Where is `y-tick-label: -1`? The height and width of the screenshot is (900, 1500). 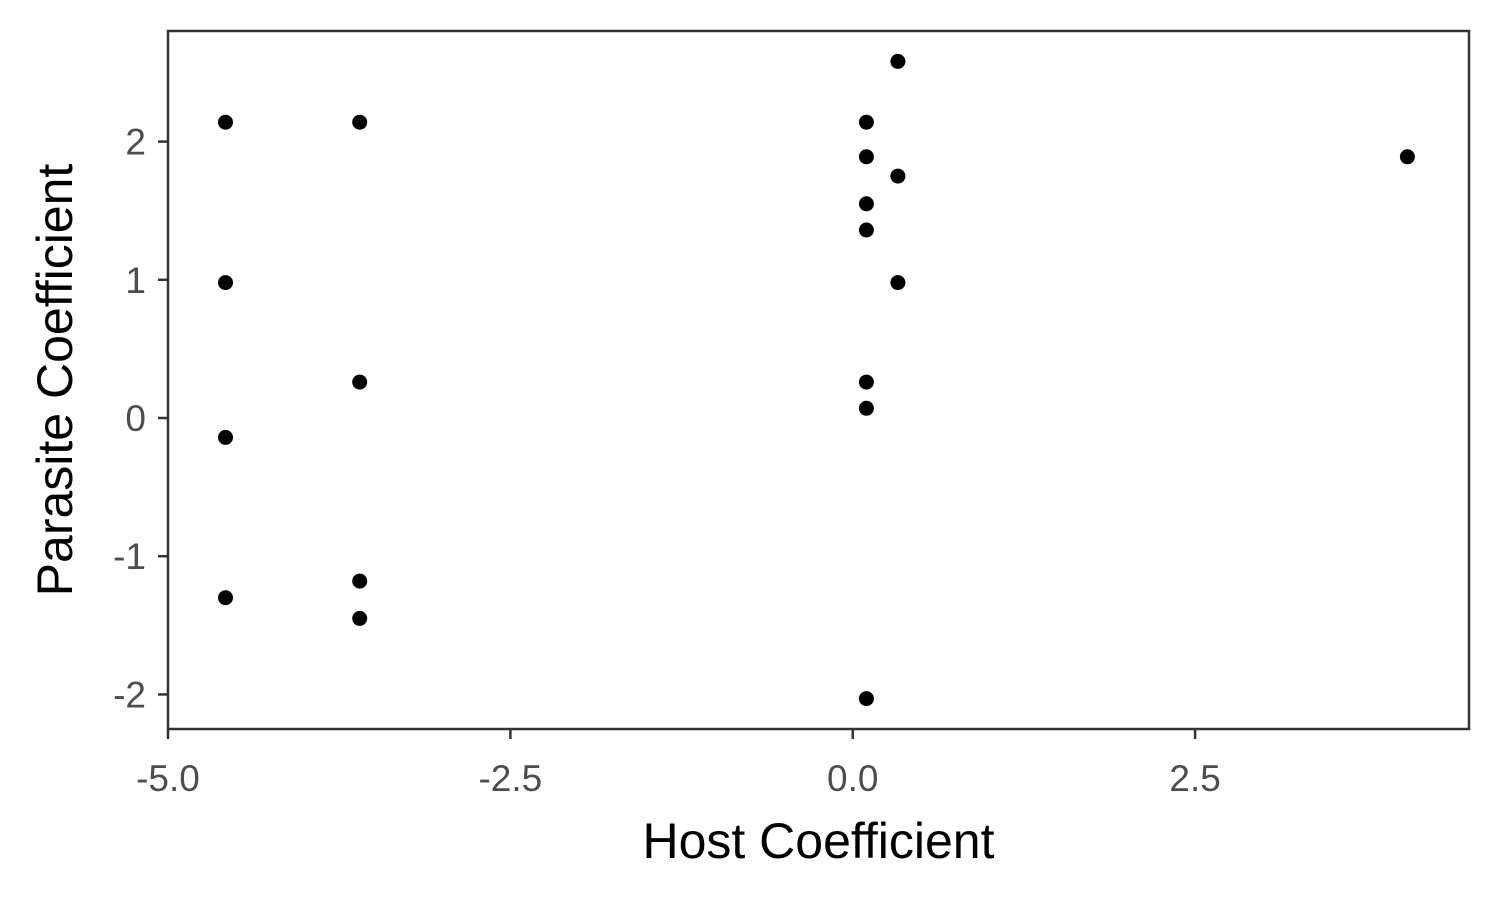
y-tick-label: -1 is located at coordinates (129, 556).